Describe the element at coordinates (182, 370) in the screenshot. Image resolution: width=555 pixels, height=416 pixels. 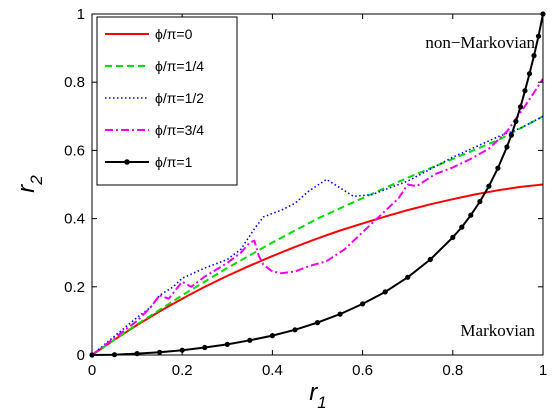
I see `x-tick-label: 0.2` at that location.